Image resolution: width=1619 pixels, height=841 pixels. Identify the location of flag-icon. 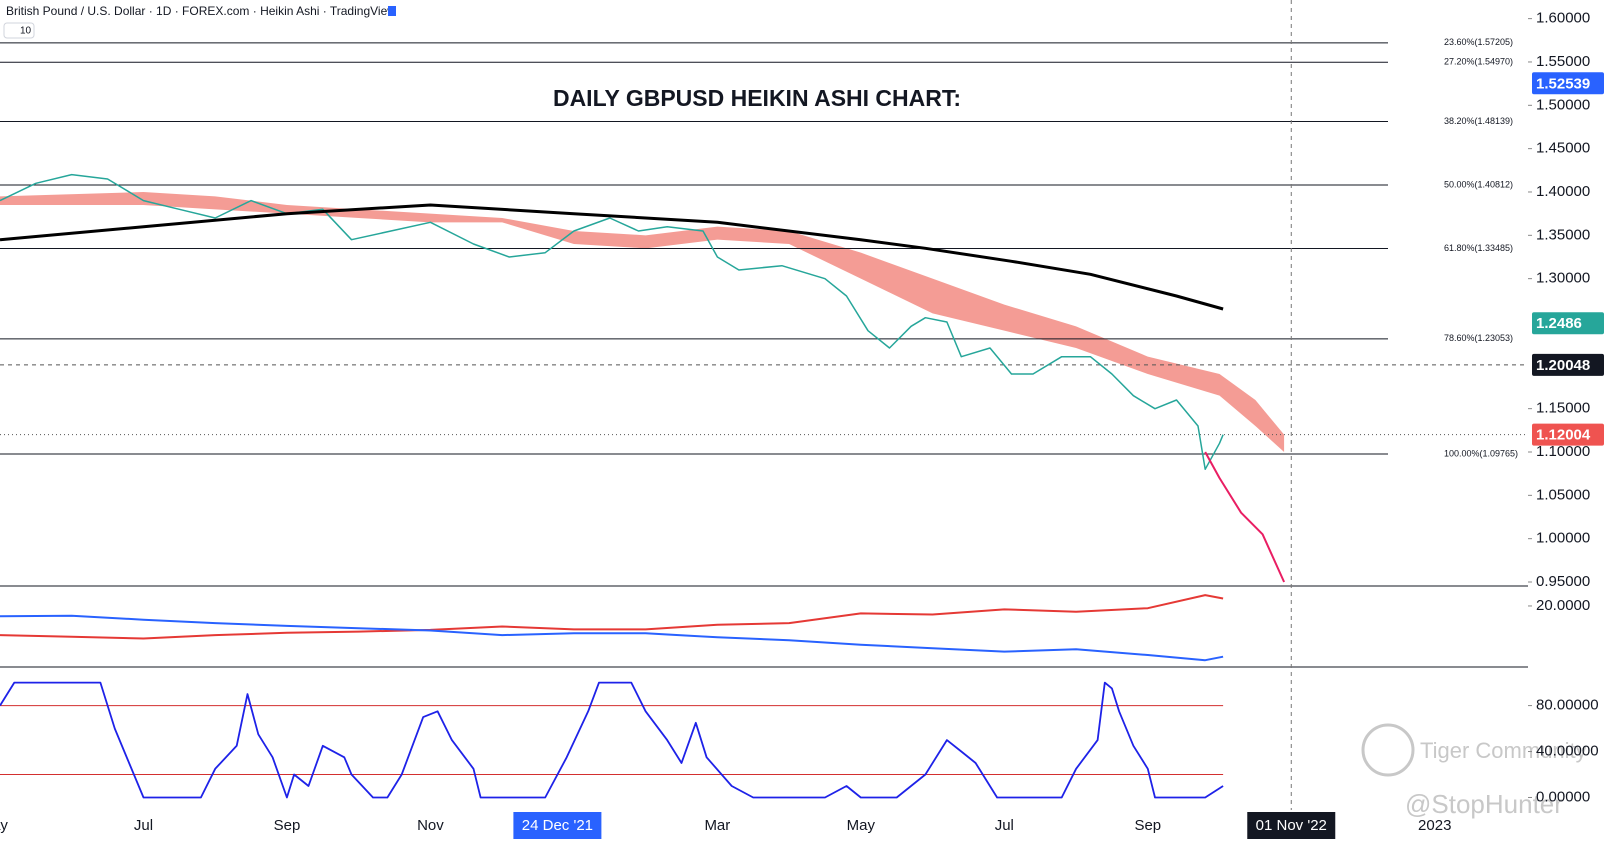
(392, 11).